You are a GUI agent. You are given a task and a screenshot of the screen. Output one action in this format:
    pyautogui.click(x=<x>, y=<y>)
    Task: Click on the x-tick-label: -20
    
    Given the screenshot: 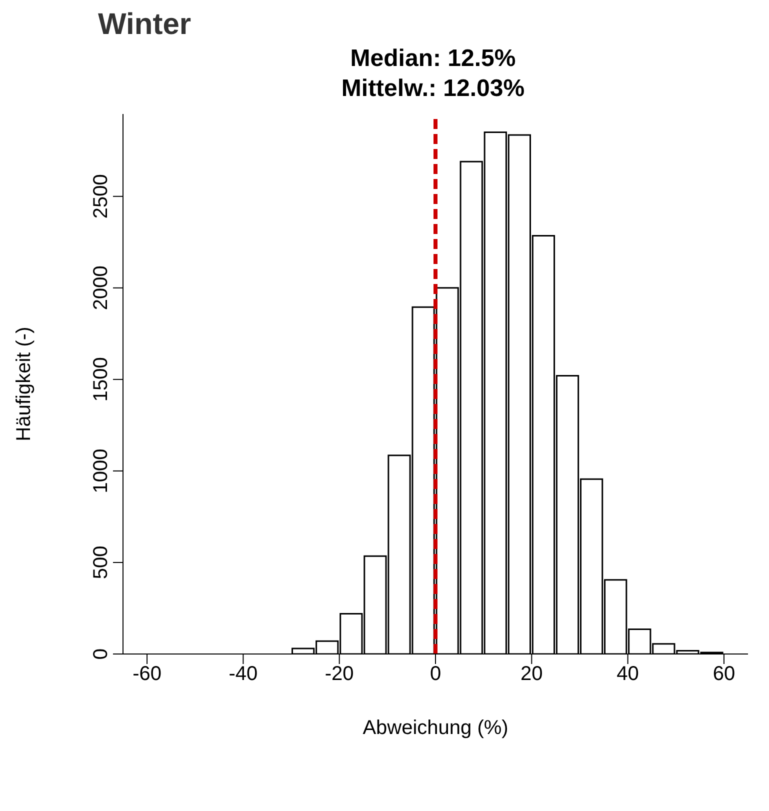 What is the action you would take?
    pyautogui.click(x=339, y=674)
    